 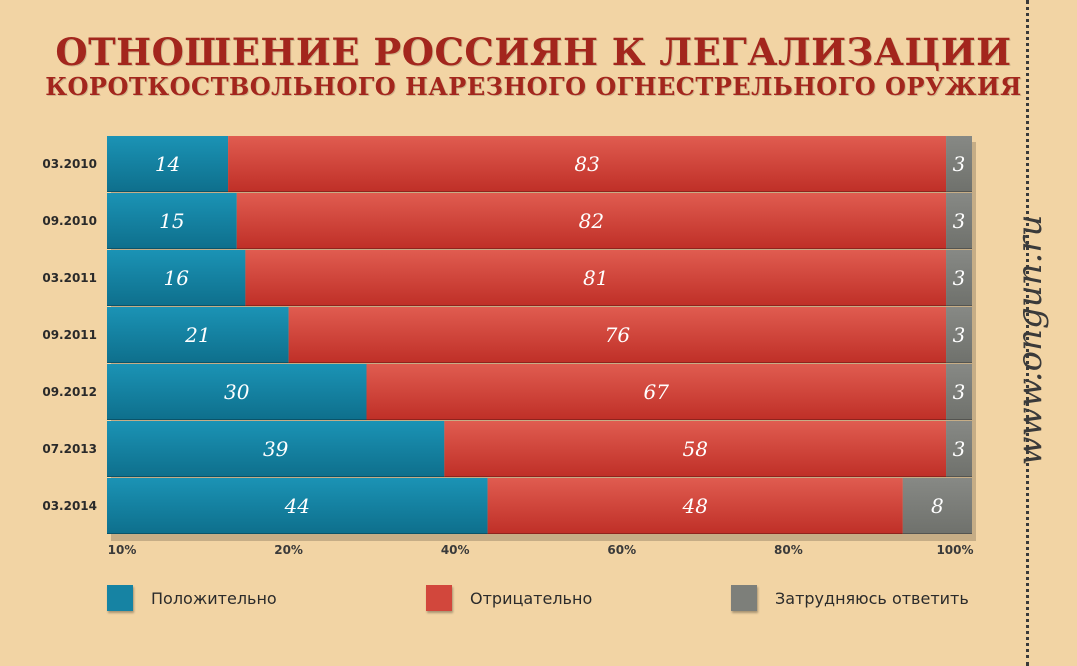 I want to click on legend-swatch-blue, so click(x=120, y=598).